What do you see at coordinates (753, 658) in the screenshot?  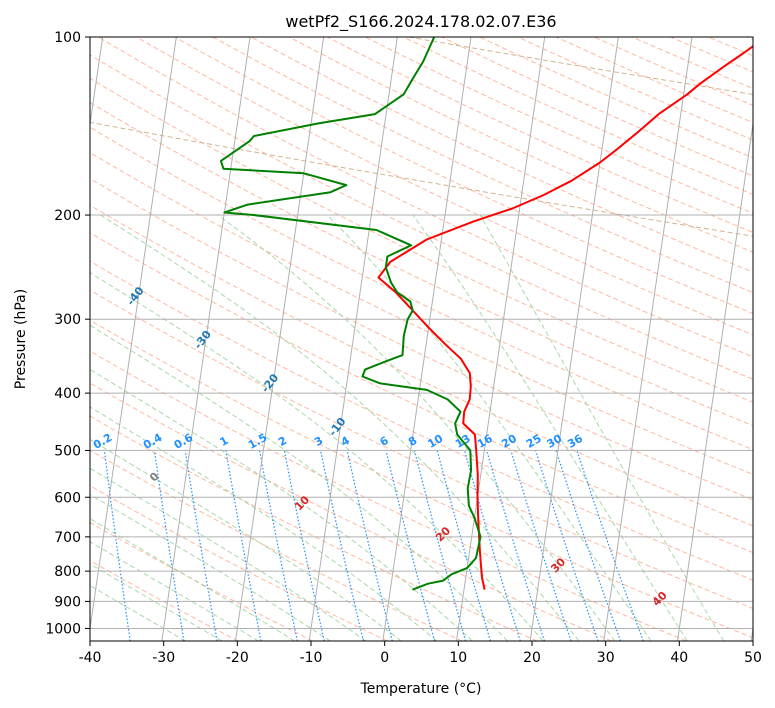 I see `x-tick-label: 50` at bounding box center [753, 658].